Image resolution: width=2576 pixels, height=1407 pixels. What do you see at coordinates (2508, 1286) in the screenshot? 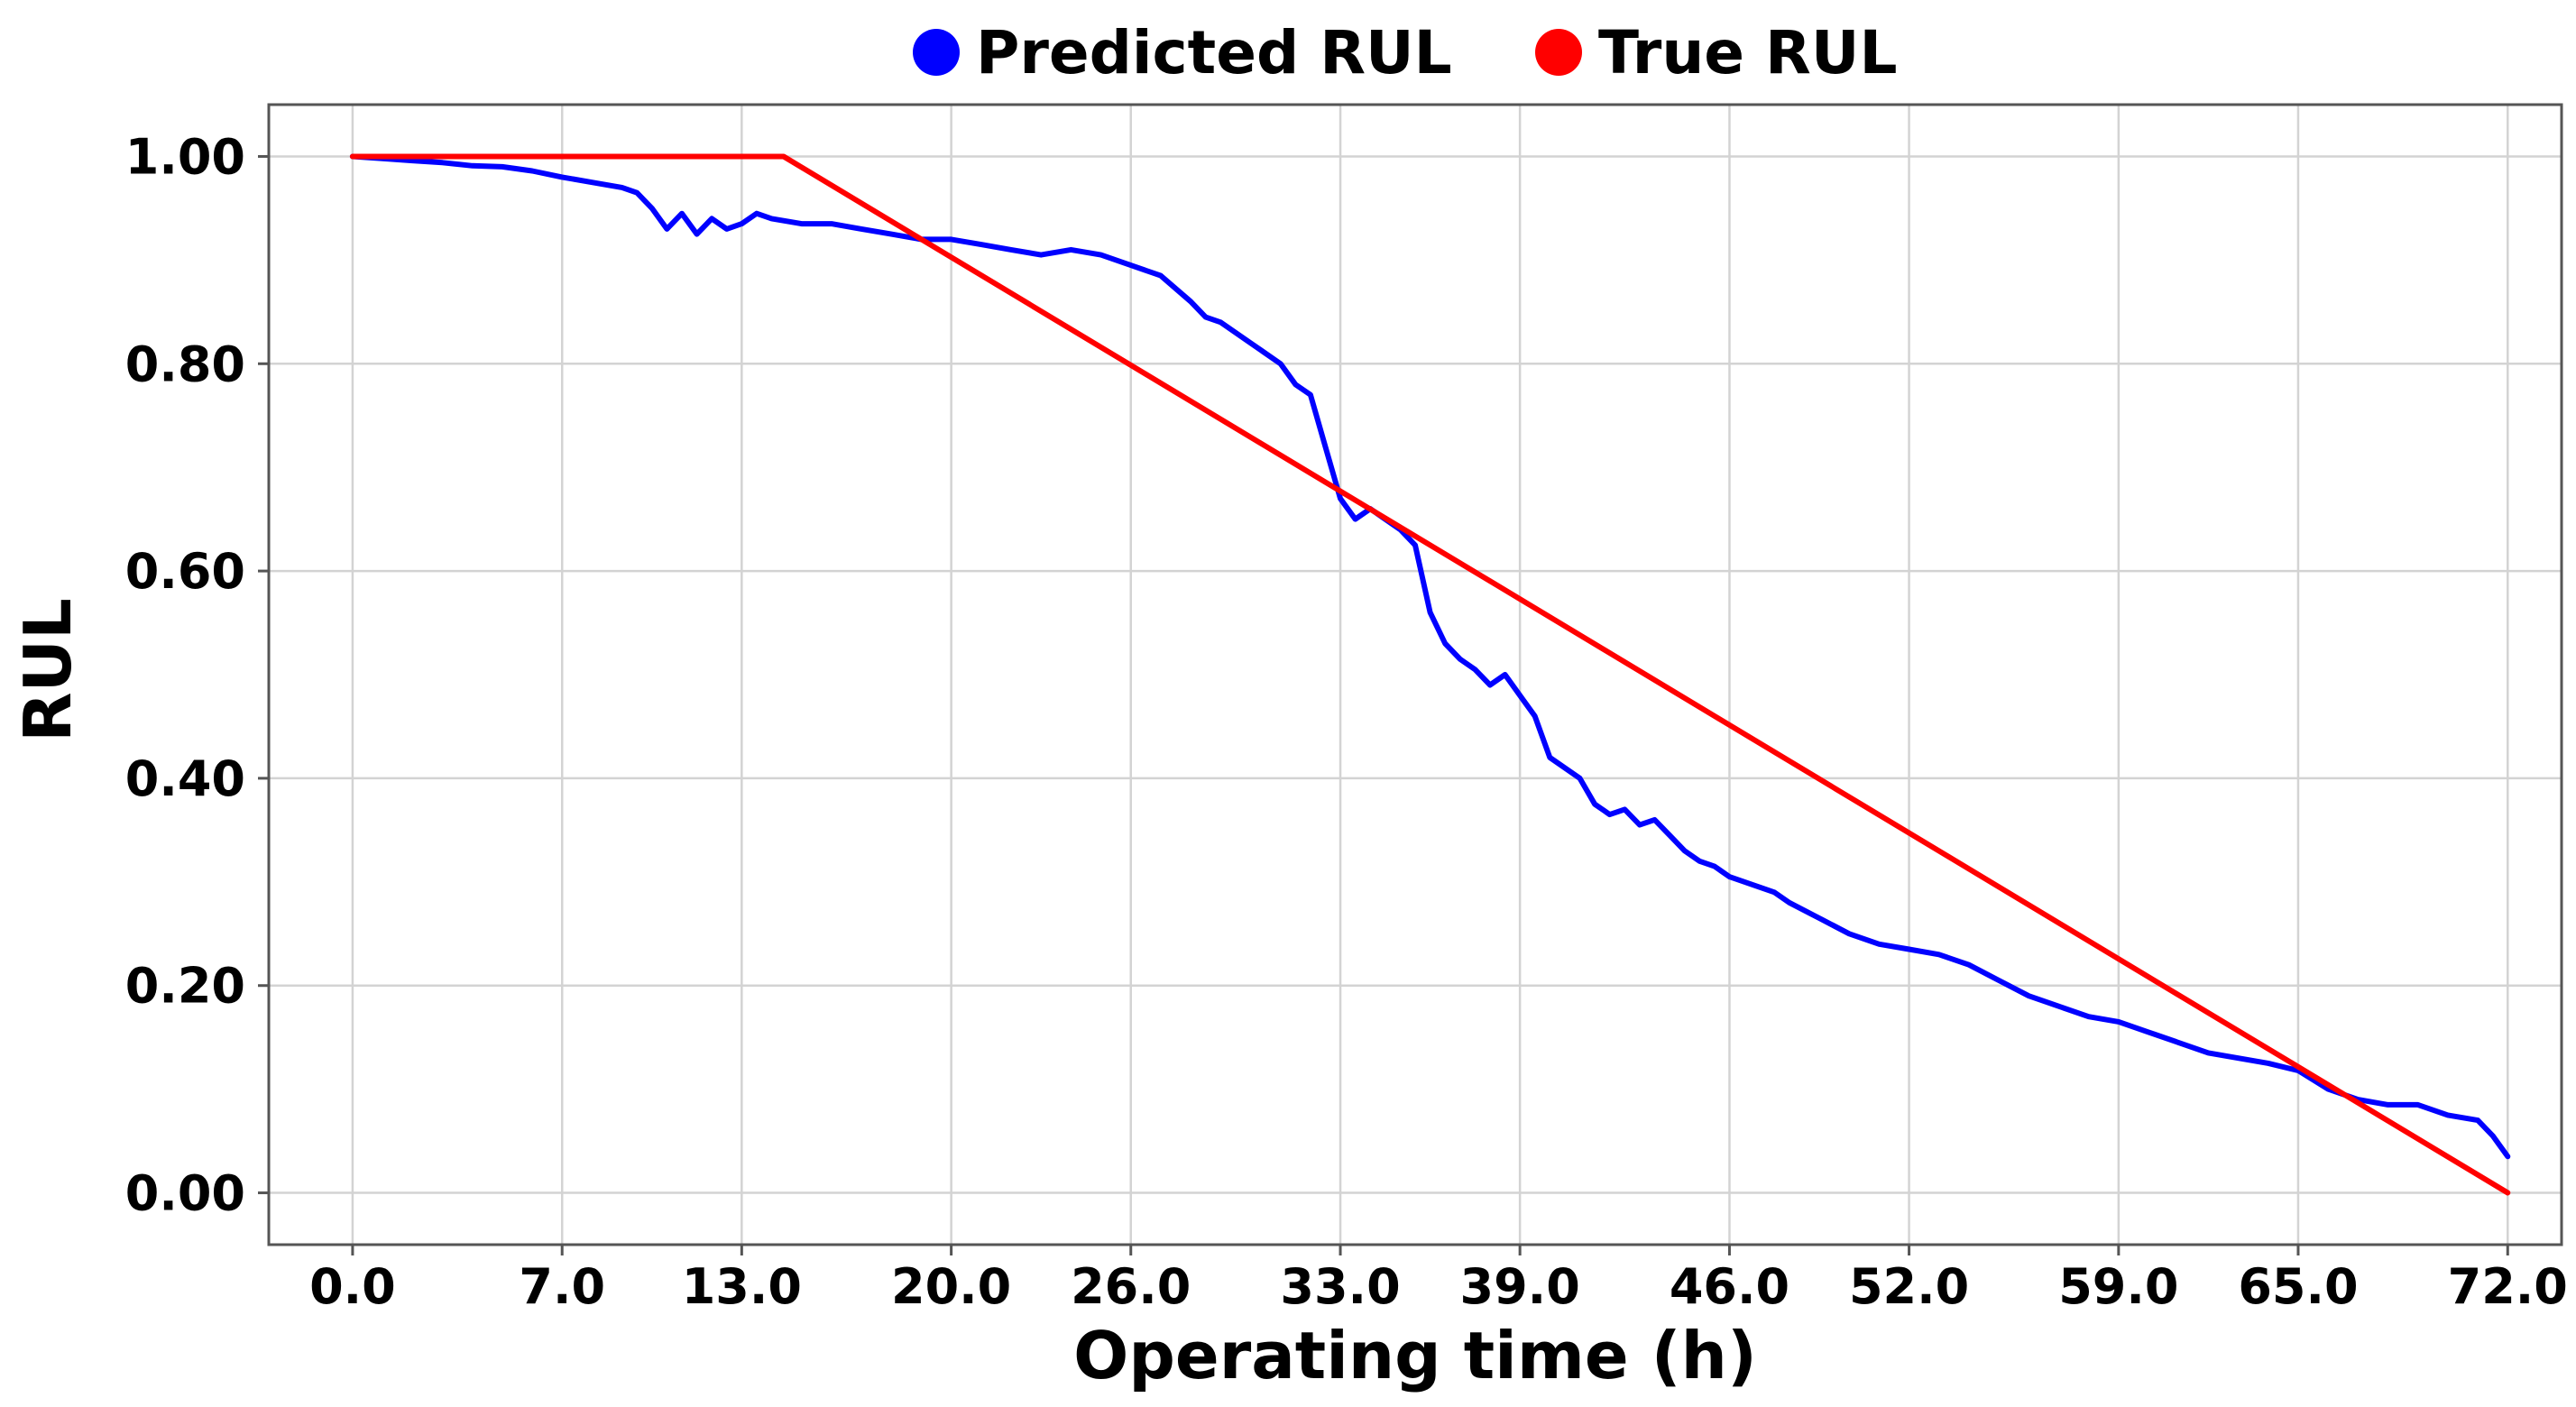
I see `x-tick-label: 72.0` at bounding box center [2508, 1286].